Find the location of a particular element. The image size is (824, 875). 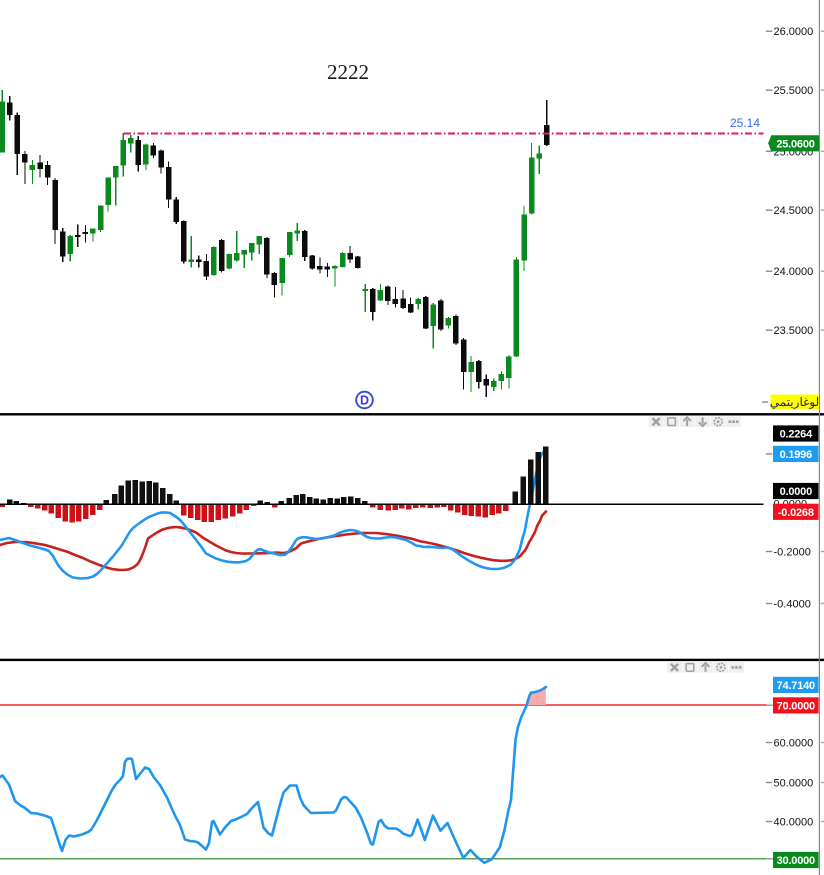

svg-text: 23.5000 is located at coordinates (794, 331).